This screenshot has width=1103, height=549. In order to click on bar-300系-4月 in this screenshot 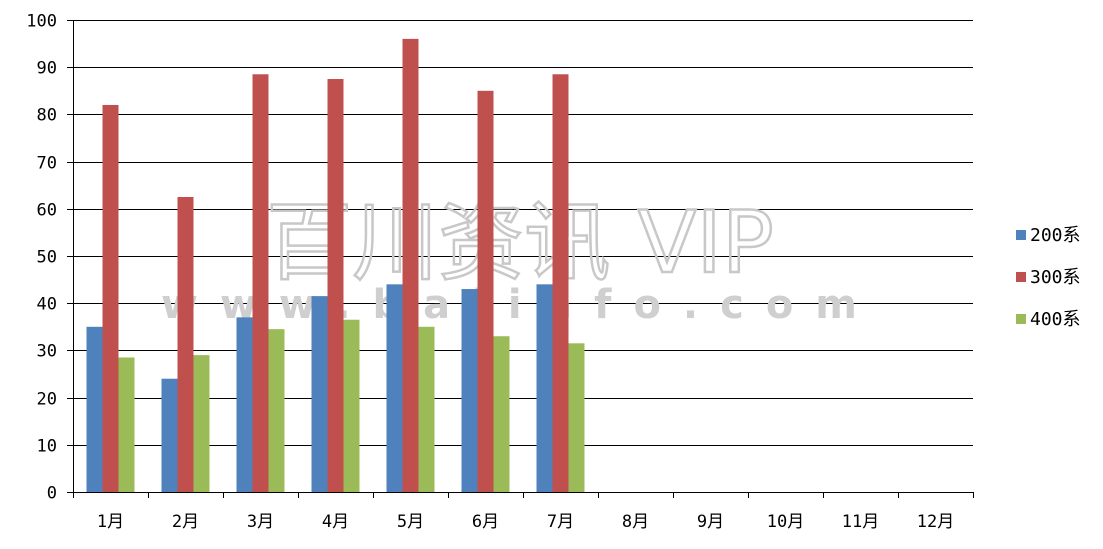, I will do `click(335, 285)`.